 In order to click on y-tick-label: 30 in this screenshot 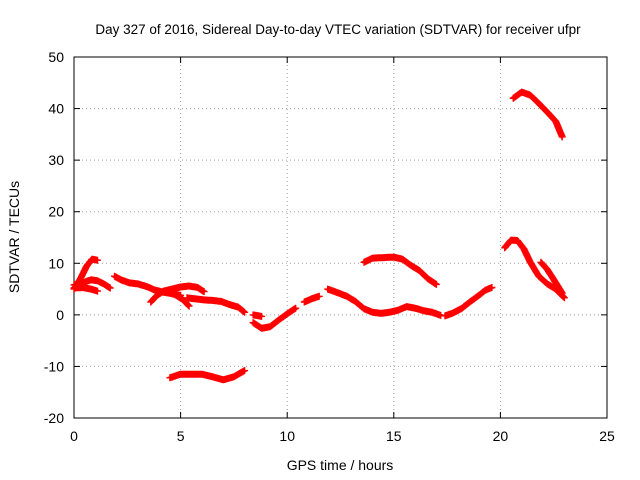, I will do `click(56, 160)`.